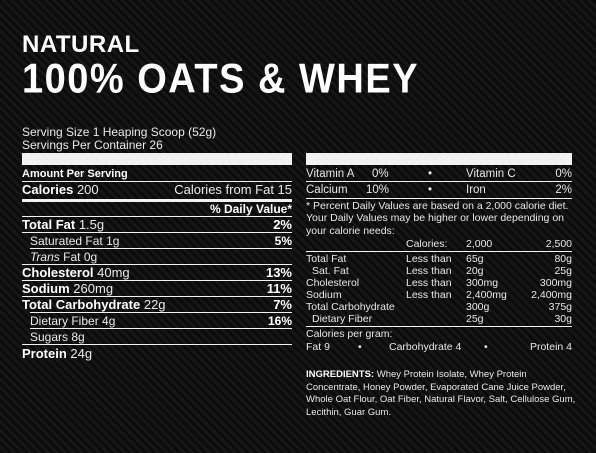 The height and width of the screenshot is (453, 596). What do you see at coordinates (380, 174) in the screenshot?
I see `vitamin-a-value: 0%` at bounding box center [380, 174].